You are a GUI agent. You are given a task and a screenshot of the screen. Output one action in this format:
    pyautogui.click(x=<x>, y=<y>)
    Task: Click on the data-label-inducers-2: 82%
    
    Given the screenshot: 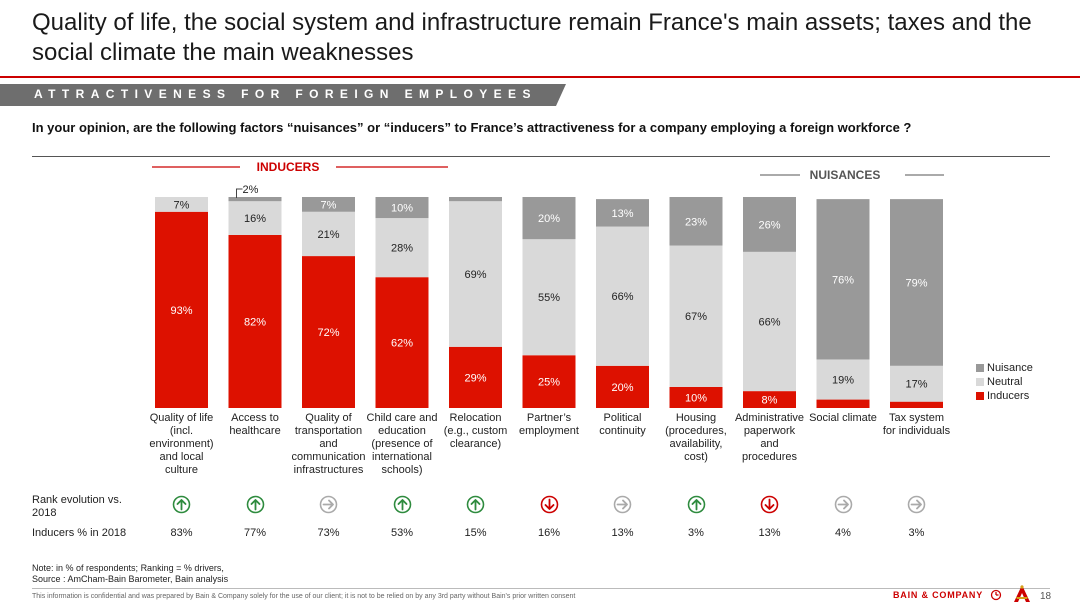 What is the action you would take?
    pyautogui.click(x=255, y=322)
    